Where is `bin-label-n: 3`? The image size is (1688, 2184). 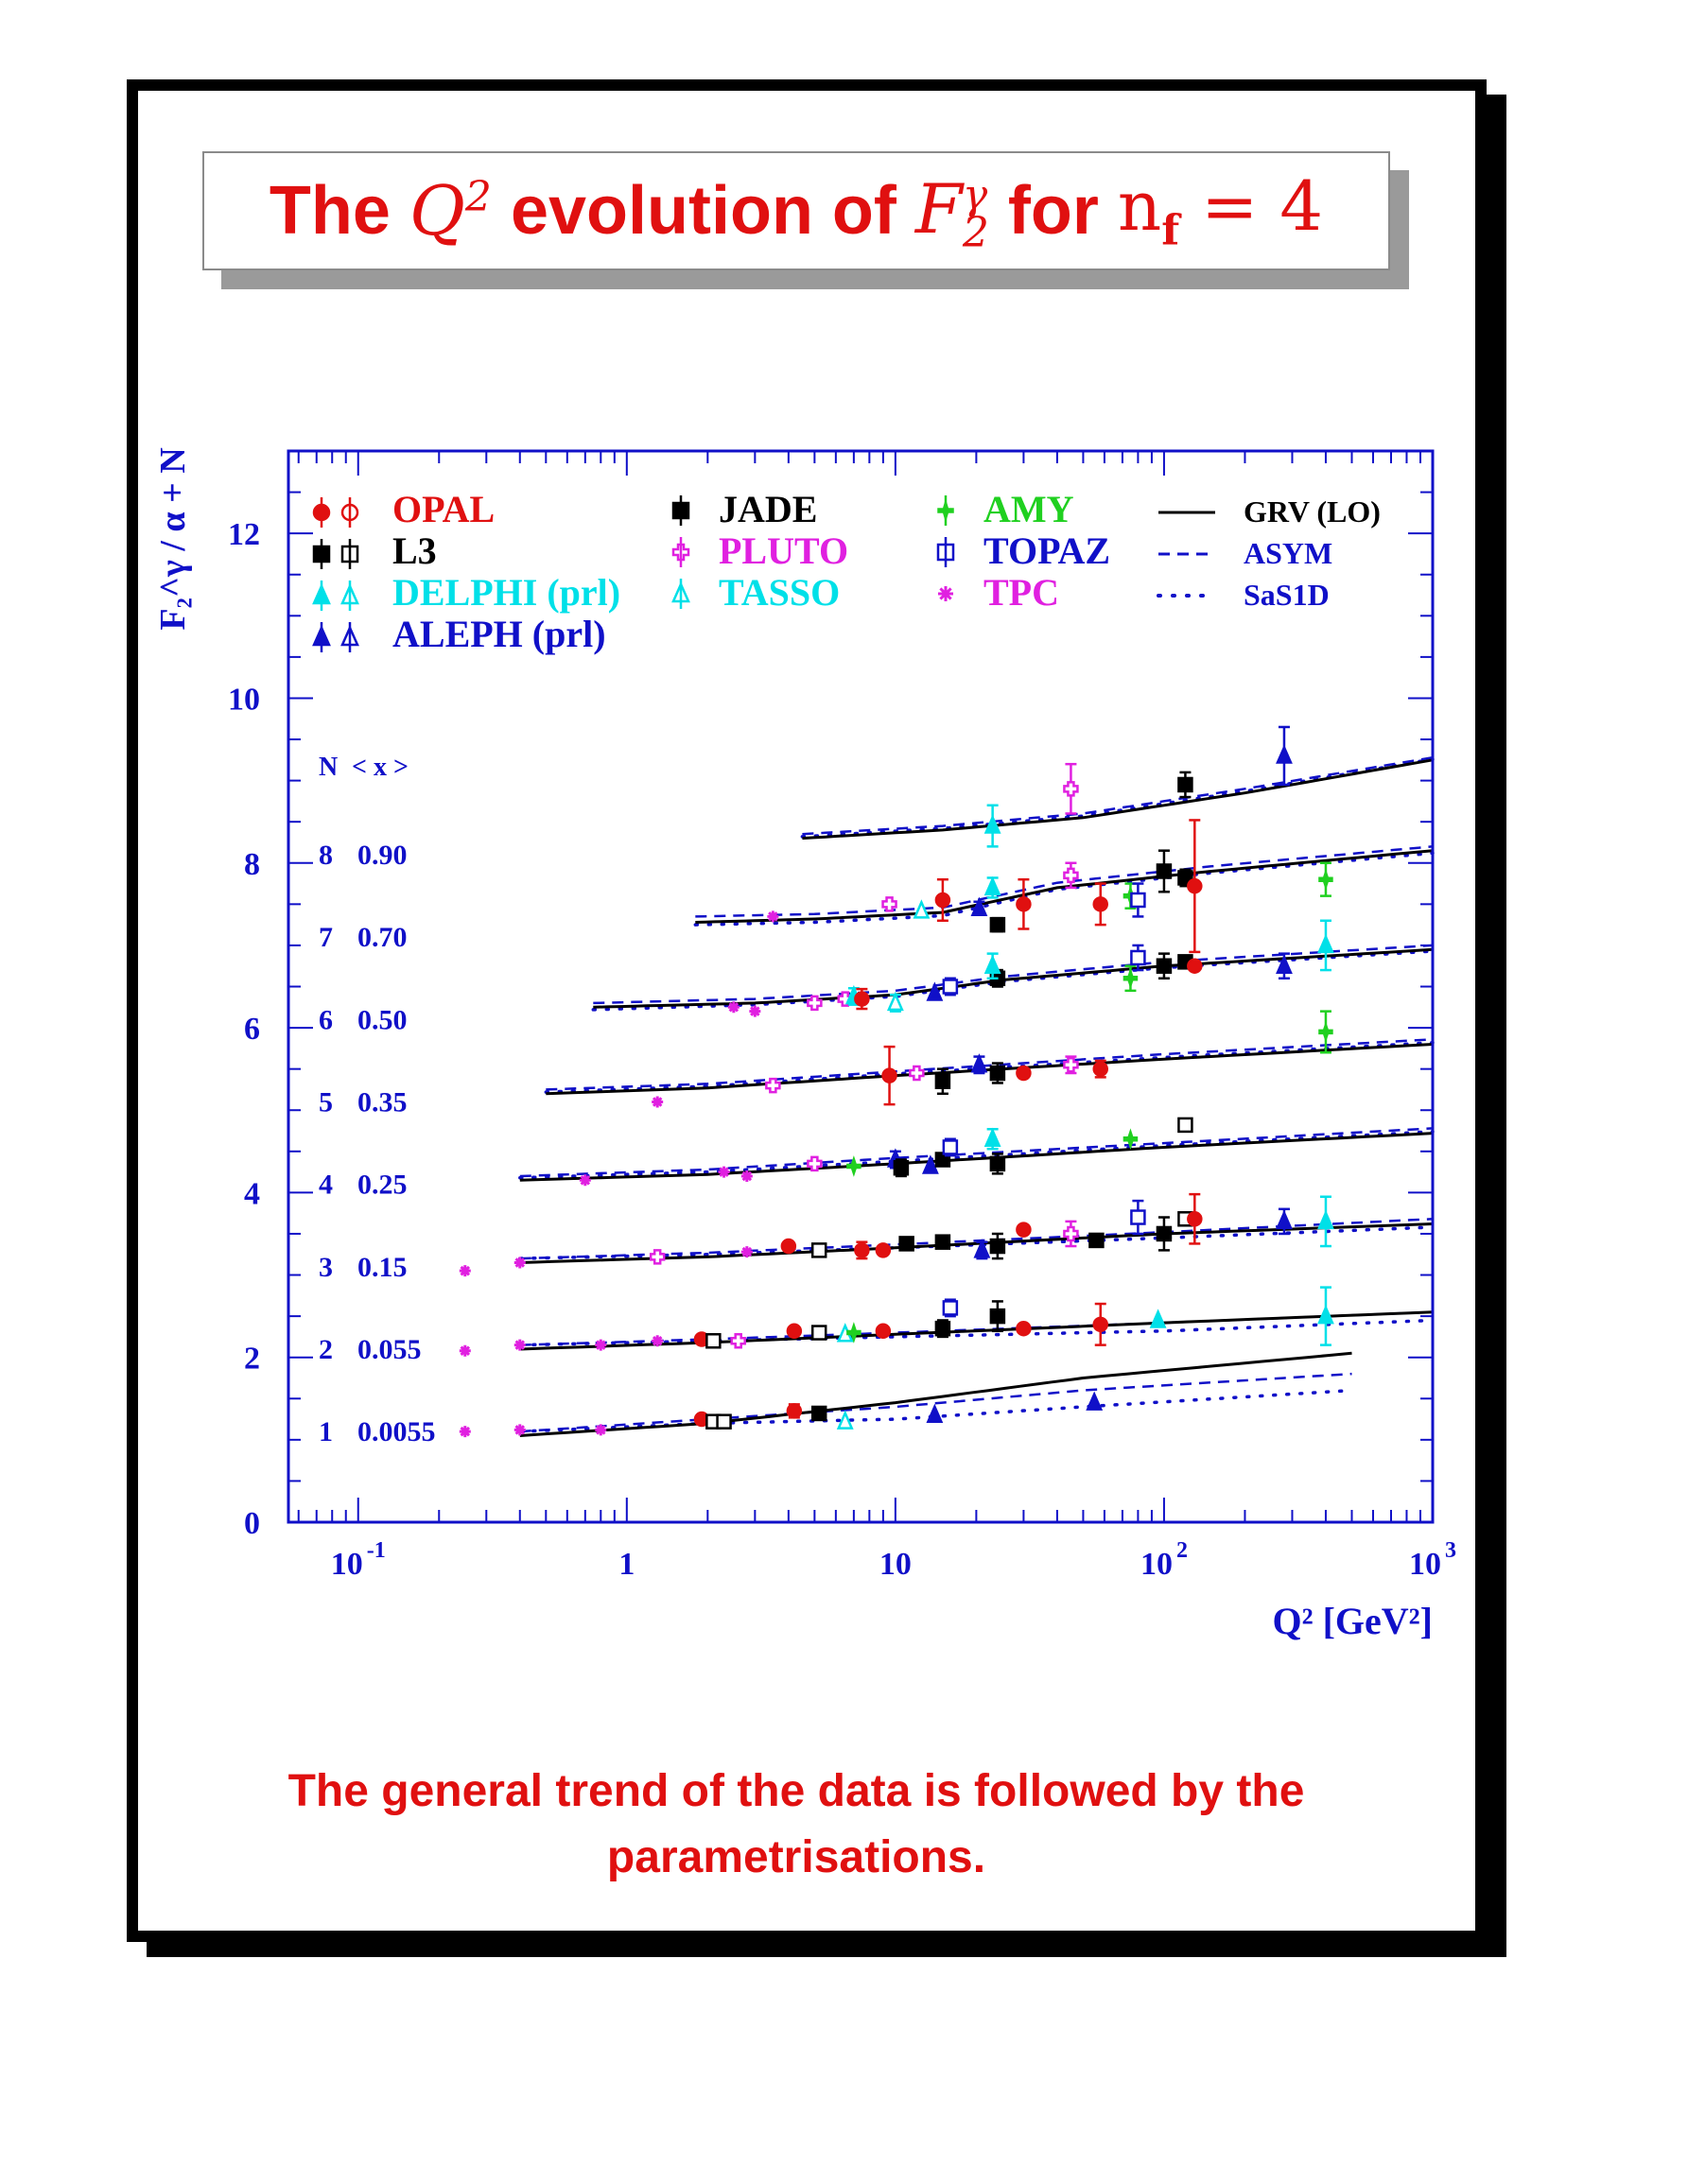 bin-label-n: 3 is located at coordinates (326, 1267).